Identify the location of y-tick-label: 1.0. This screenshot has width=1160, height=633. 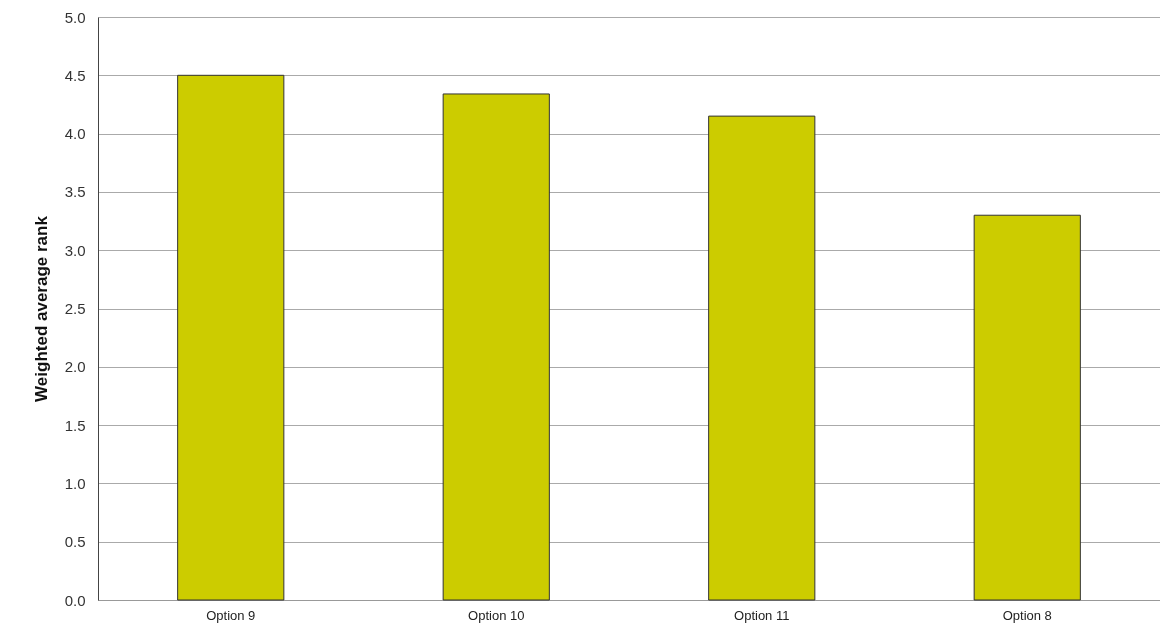
(75, 483).